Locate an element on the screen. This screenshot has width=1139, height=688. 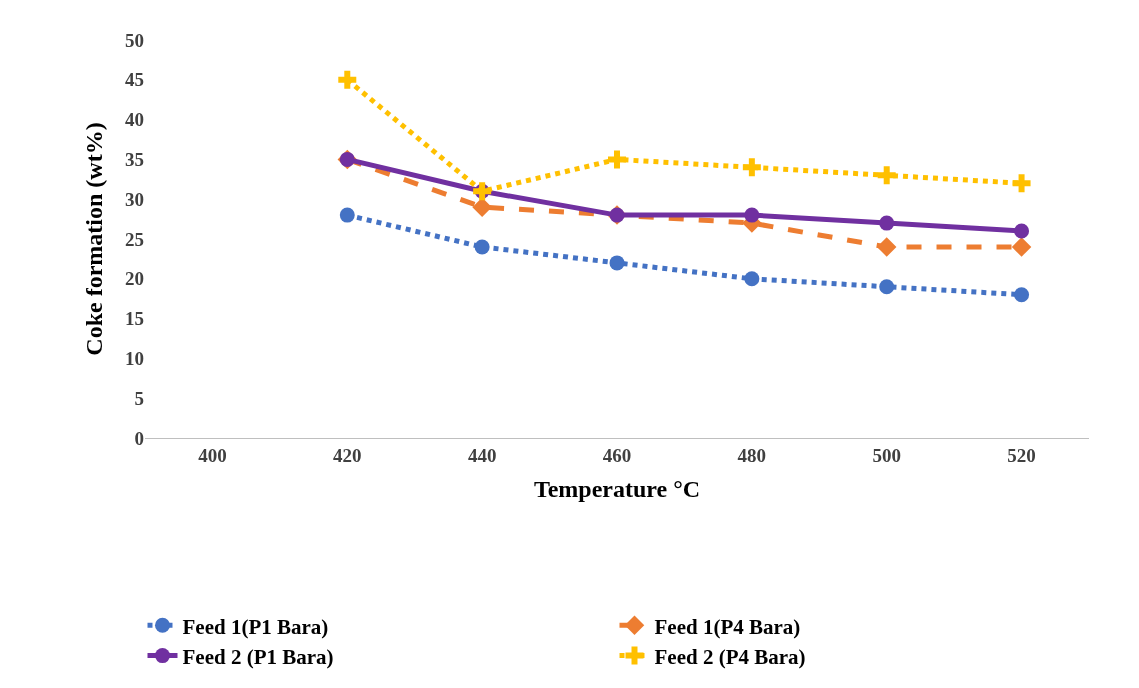
y-tick-label: 35 is located at coordinates (134, 160).